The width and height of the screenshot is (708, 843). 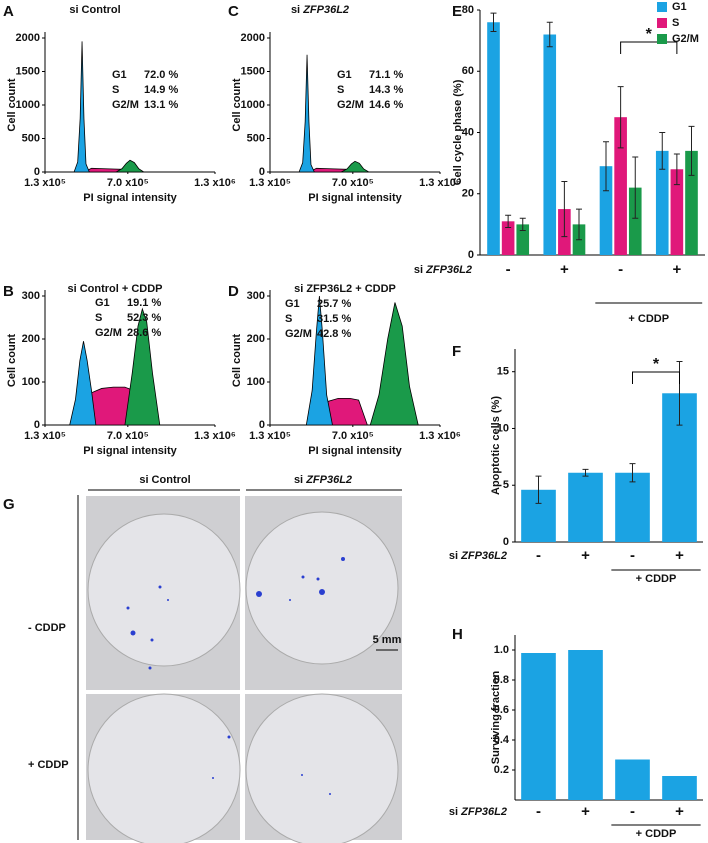 What do you see at coordinates (496, 445) in the screenshot?
I see `y-axis-label: Apoptotic cells (%)` at bounding box center [496, 445].